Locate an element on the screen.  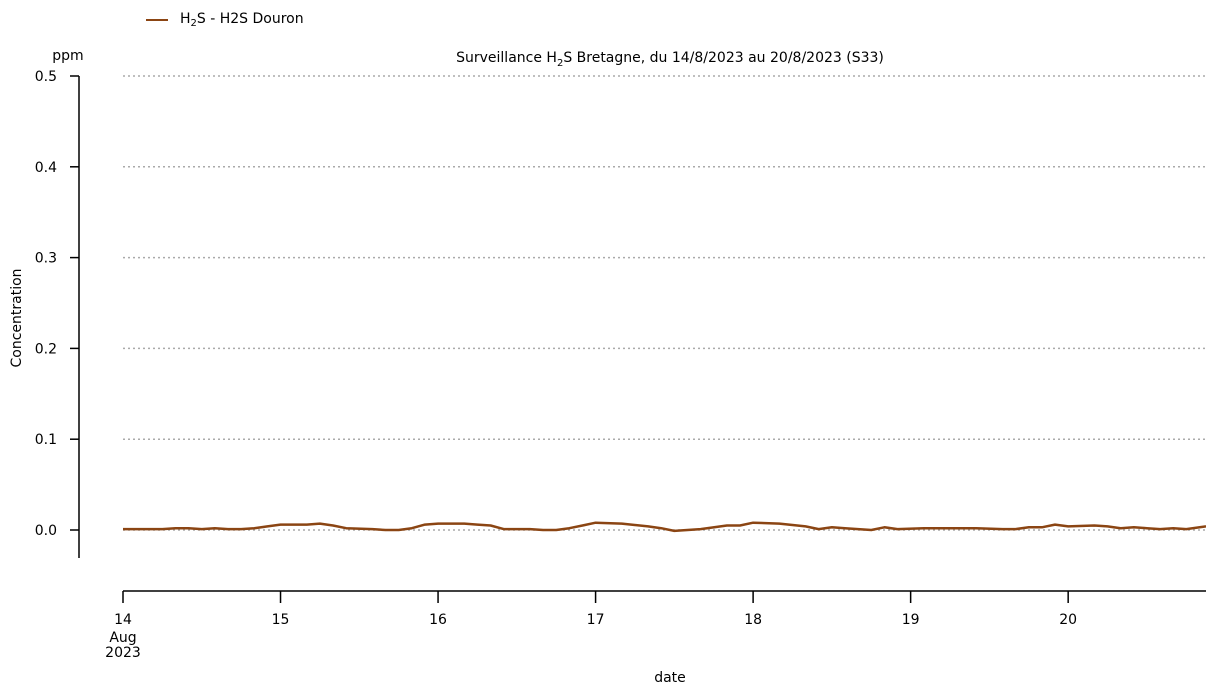
x-tick-label: 20 is located at coordinates (1068, 620).